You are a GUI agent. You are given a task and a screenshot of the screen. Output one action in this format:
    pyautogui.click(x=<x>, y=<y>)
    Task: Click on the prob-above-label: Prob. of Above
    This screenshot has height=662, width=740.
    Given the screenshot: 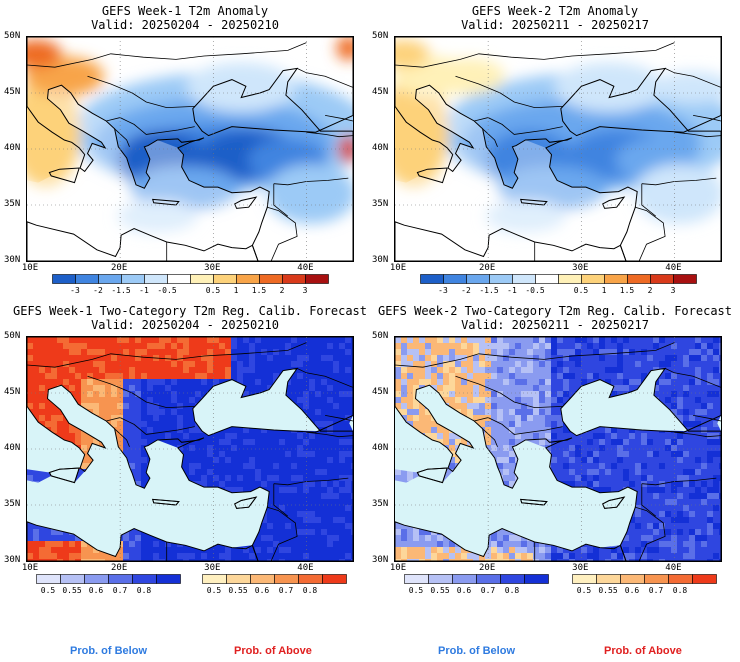 What is the action you would take?
    pyautogui.click(x=273, y=651)
    